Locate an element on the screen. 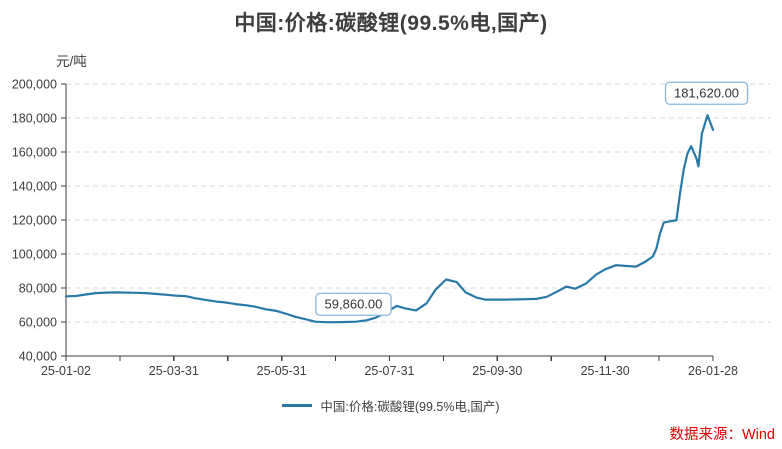 The width and height of the screenshot is (782, 449). x-tick-label: 25-09-30 is located at coordinates (497, 371).